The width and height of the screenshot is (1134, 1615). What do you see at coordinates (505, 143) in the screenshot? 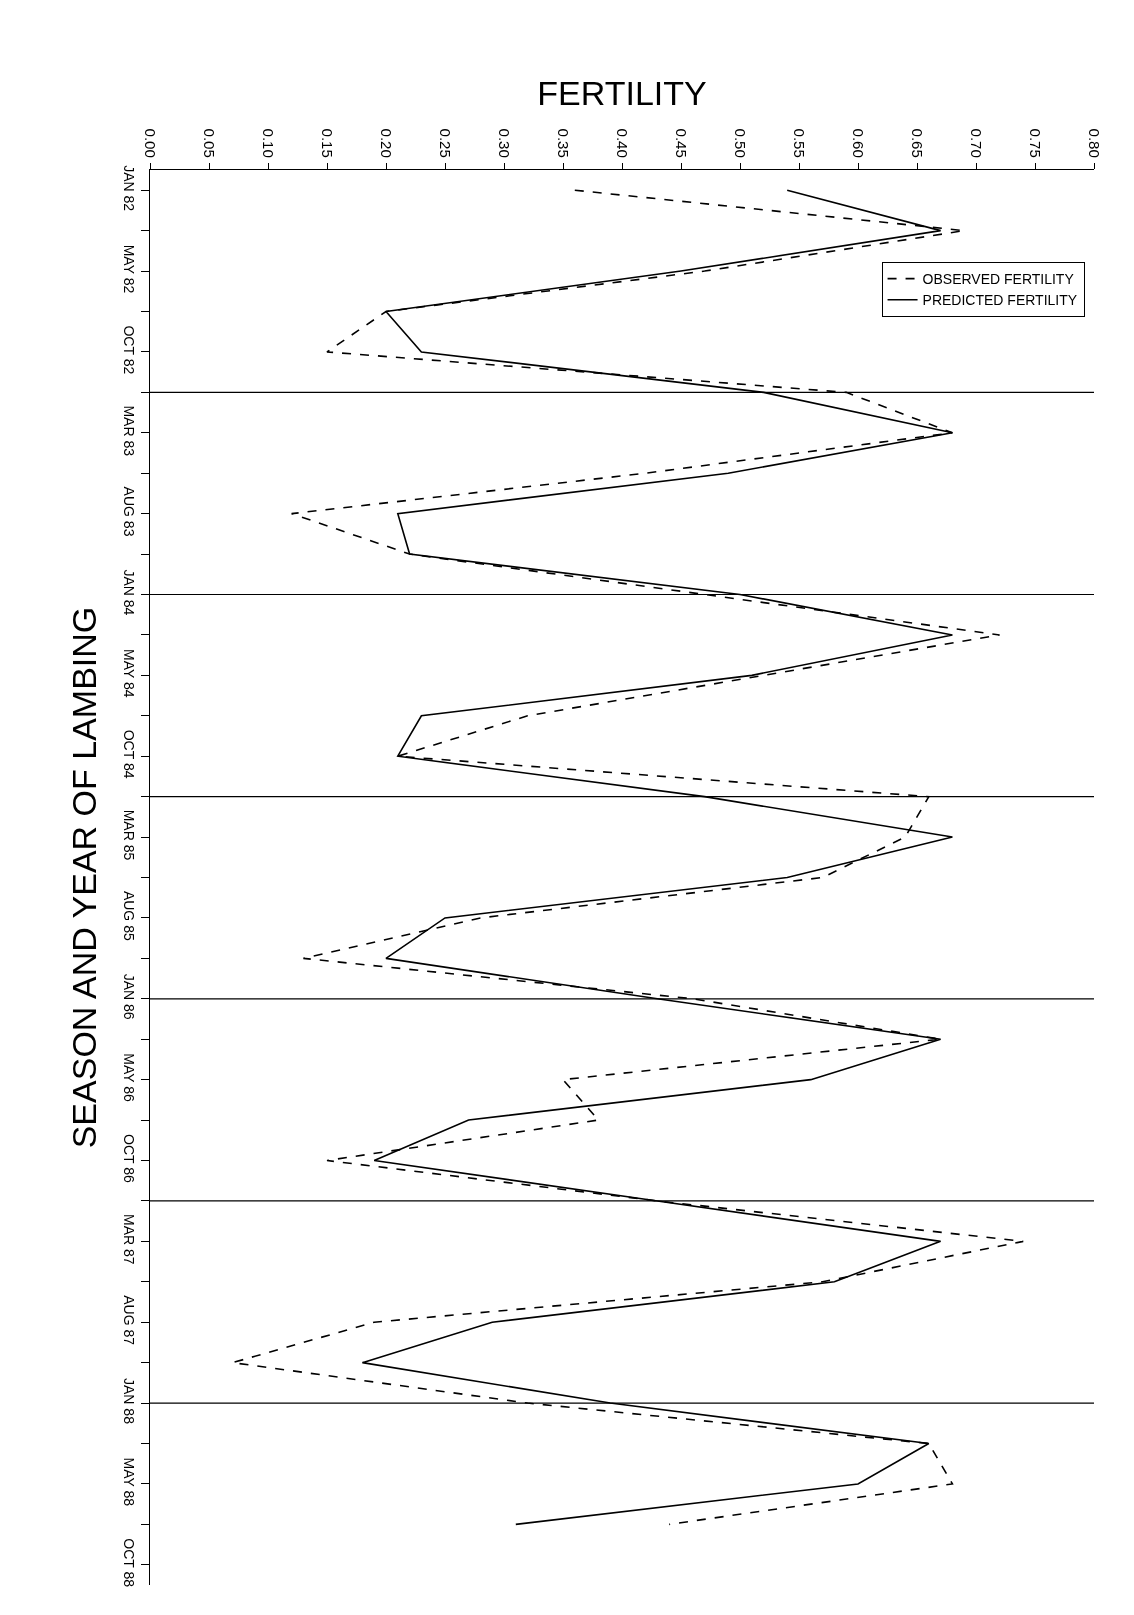
I see `x-tick-label: 0.30` at bounding box center [505, 143].